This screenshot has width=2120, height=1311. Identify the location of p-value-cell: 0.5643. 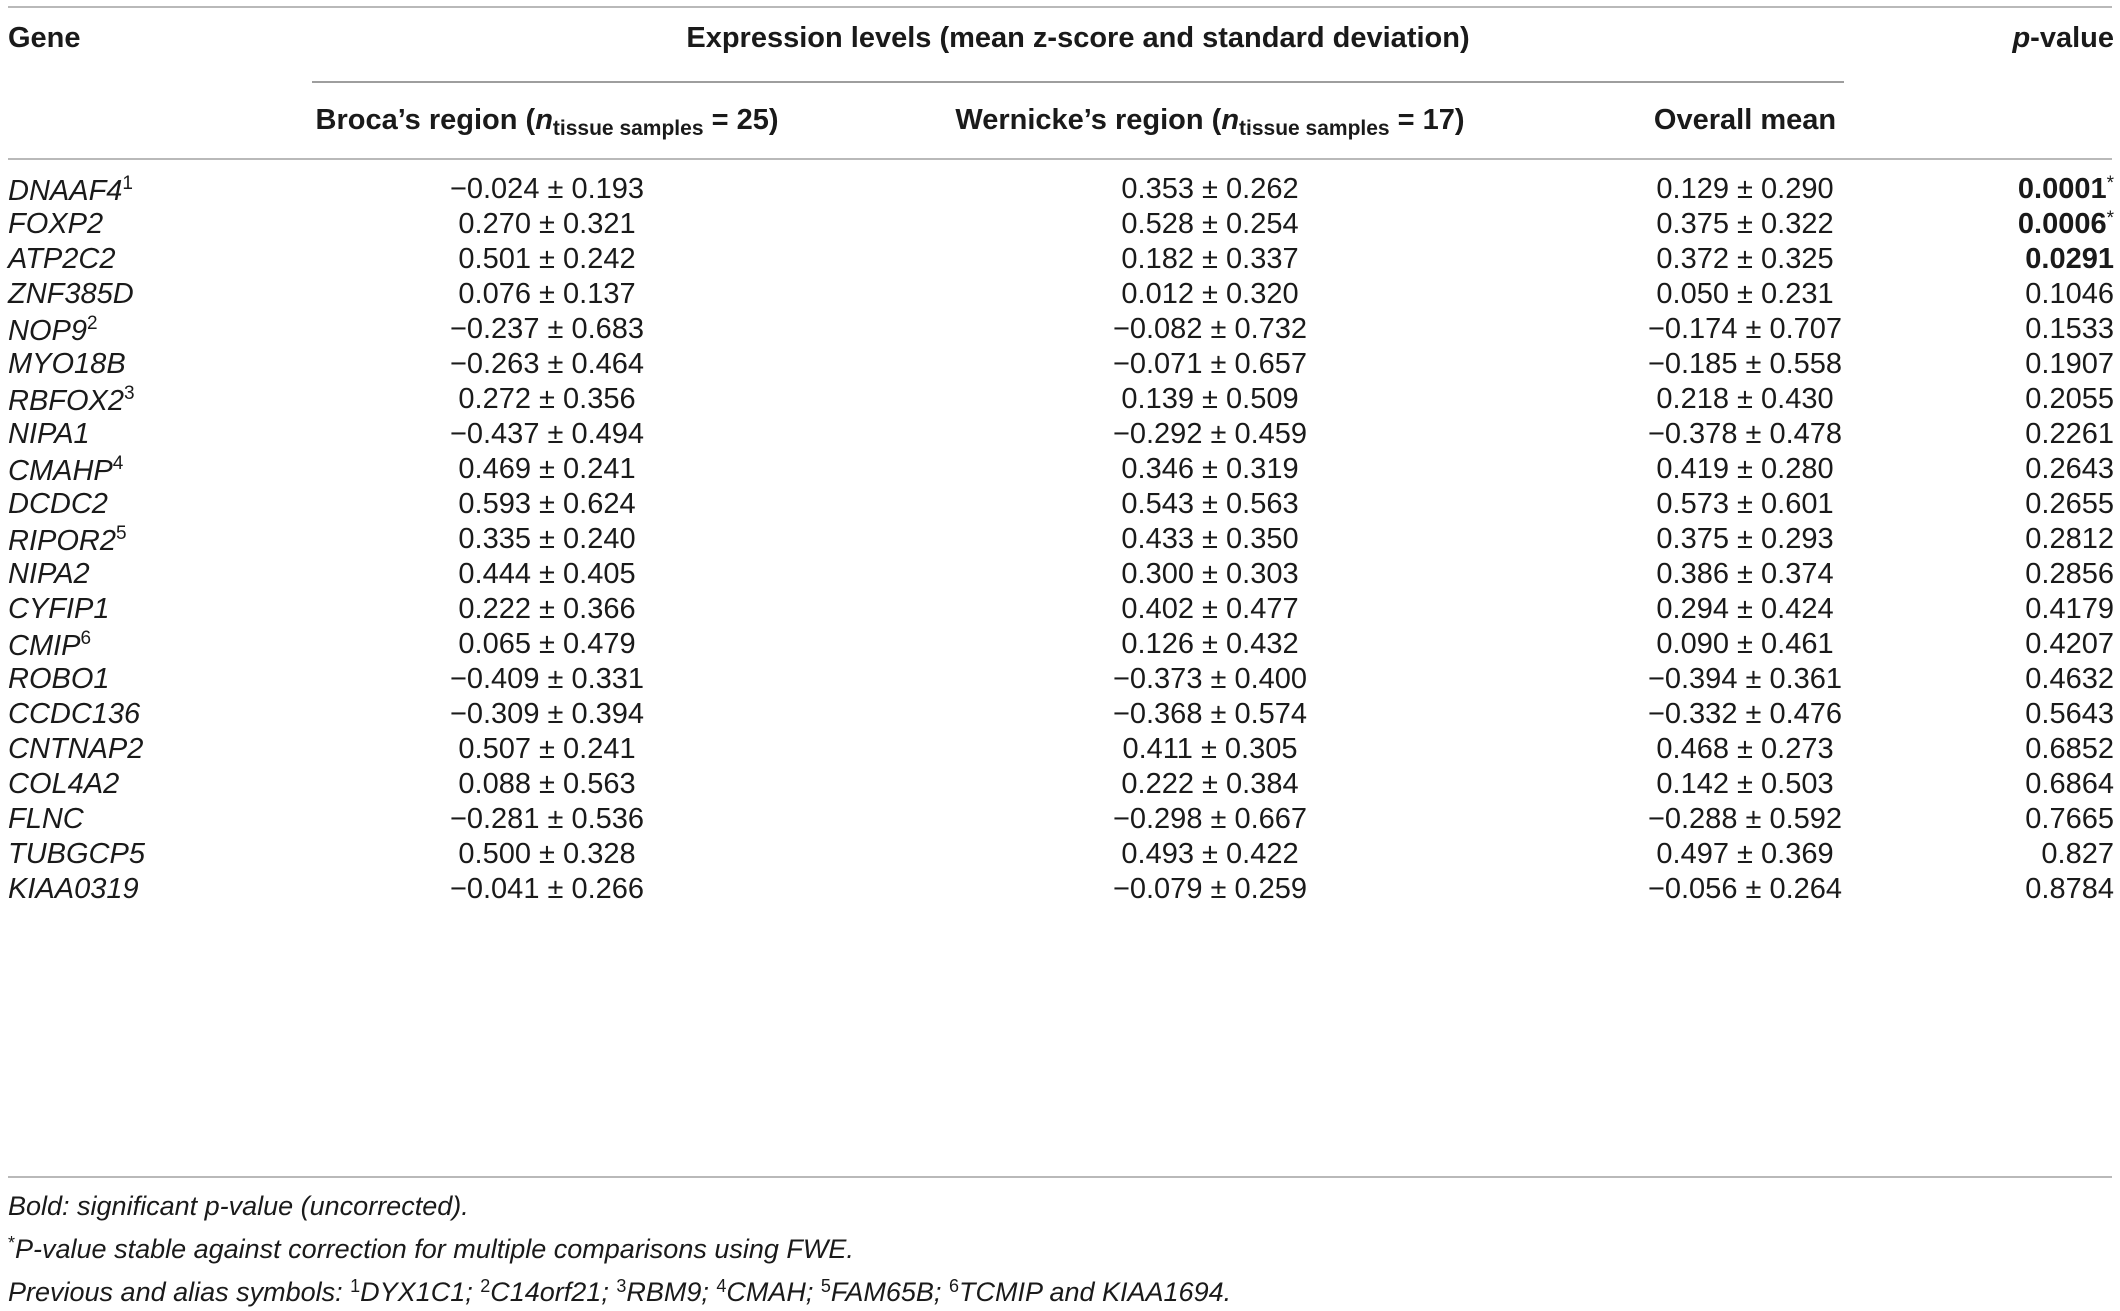
(2069, 714).